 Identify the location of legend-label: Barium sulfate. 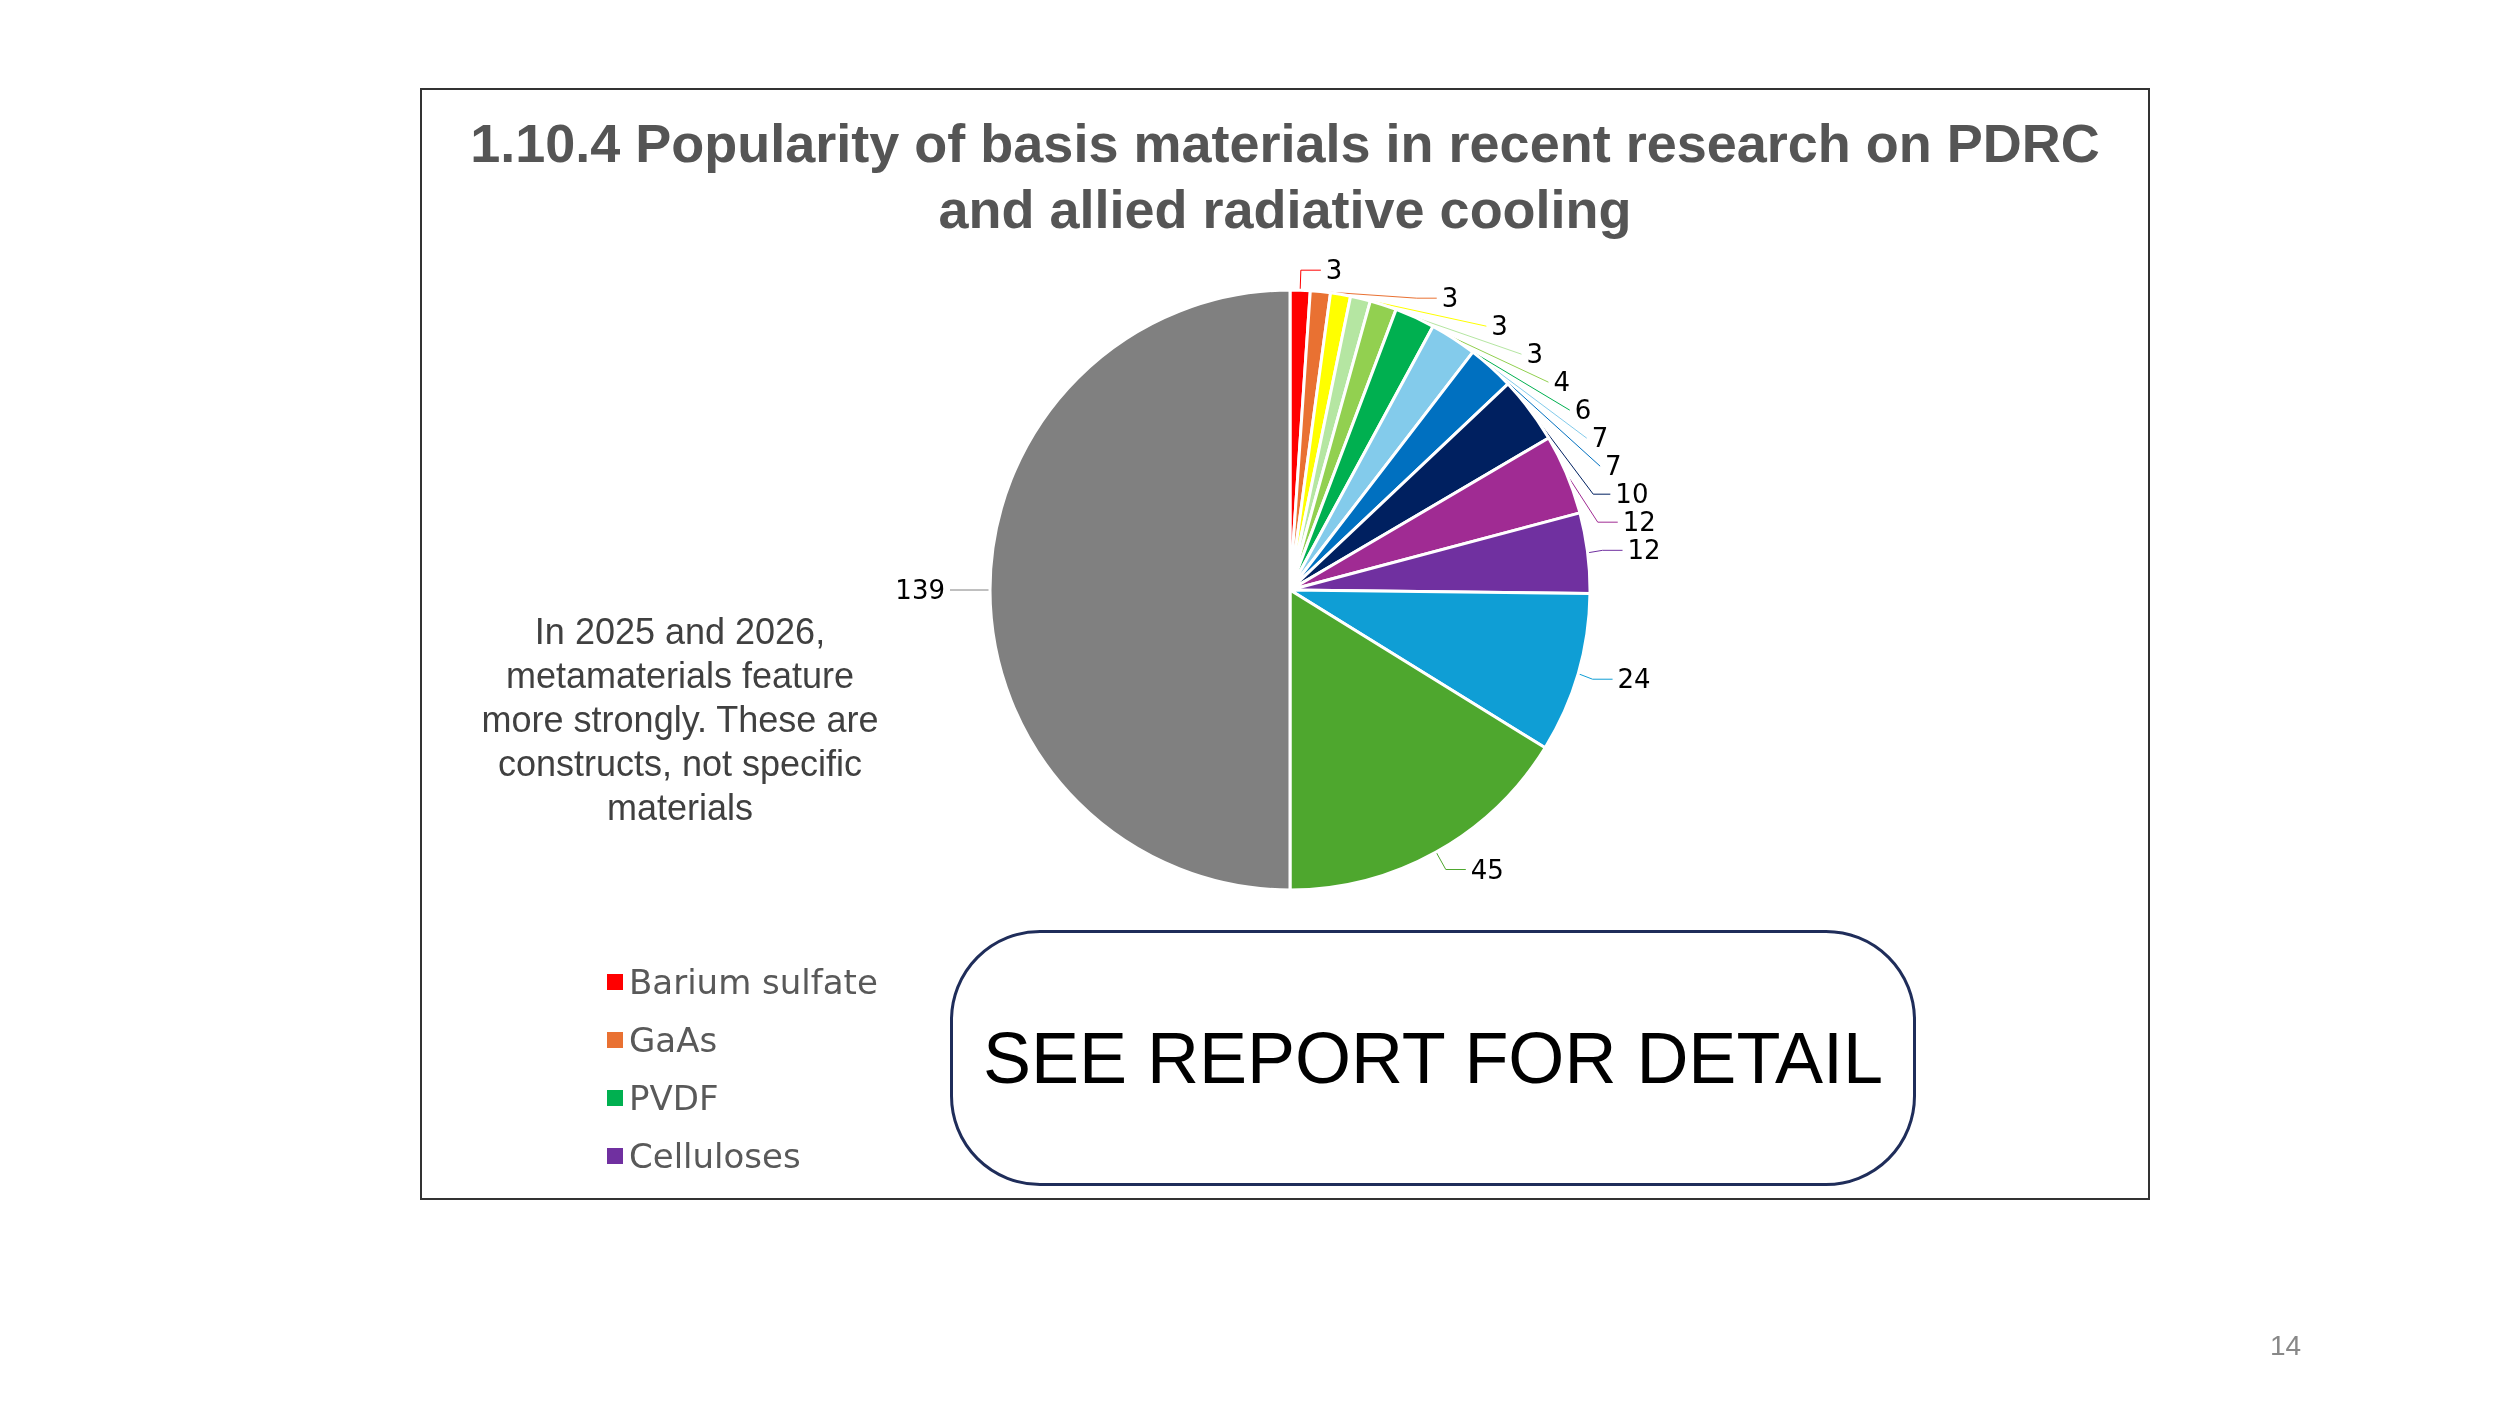
(753, 982).